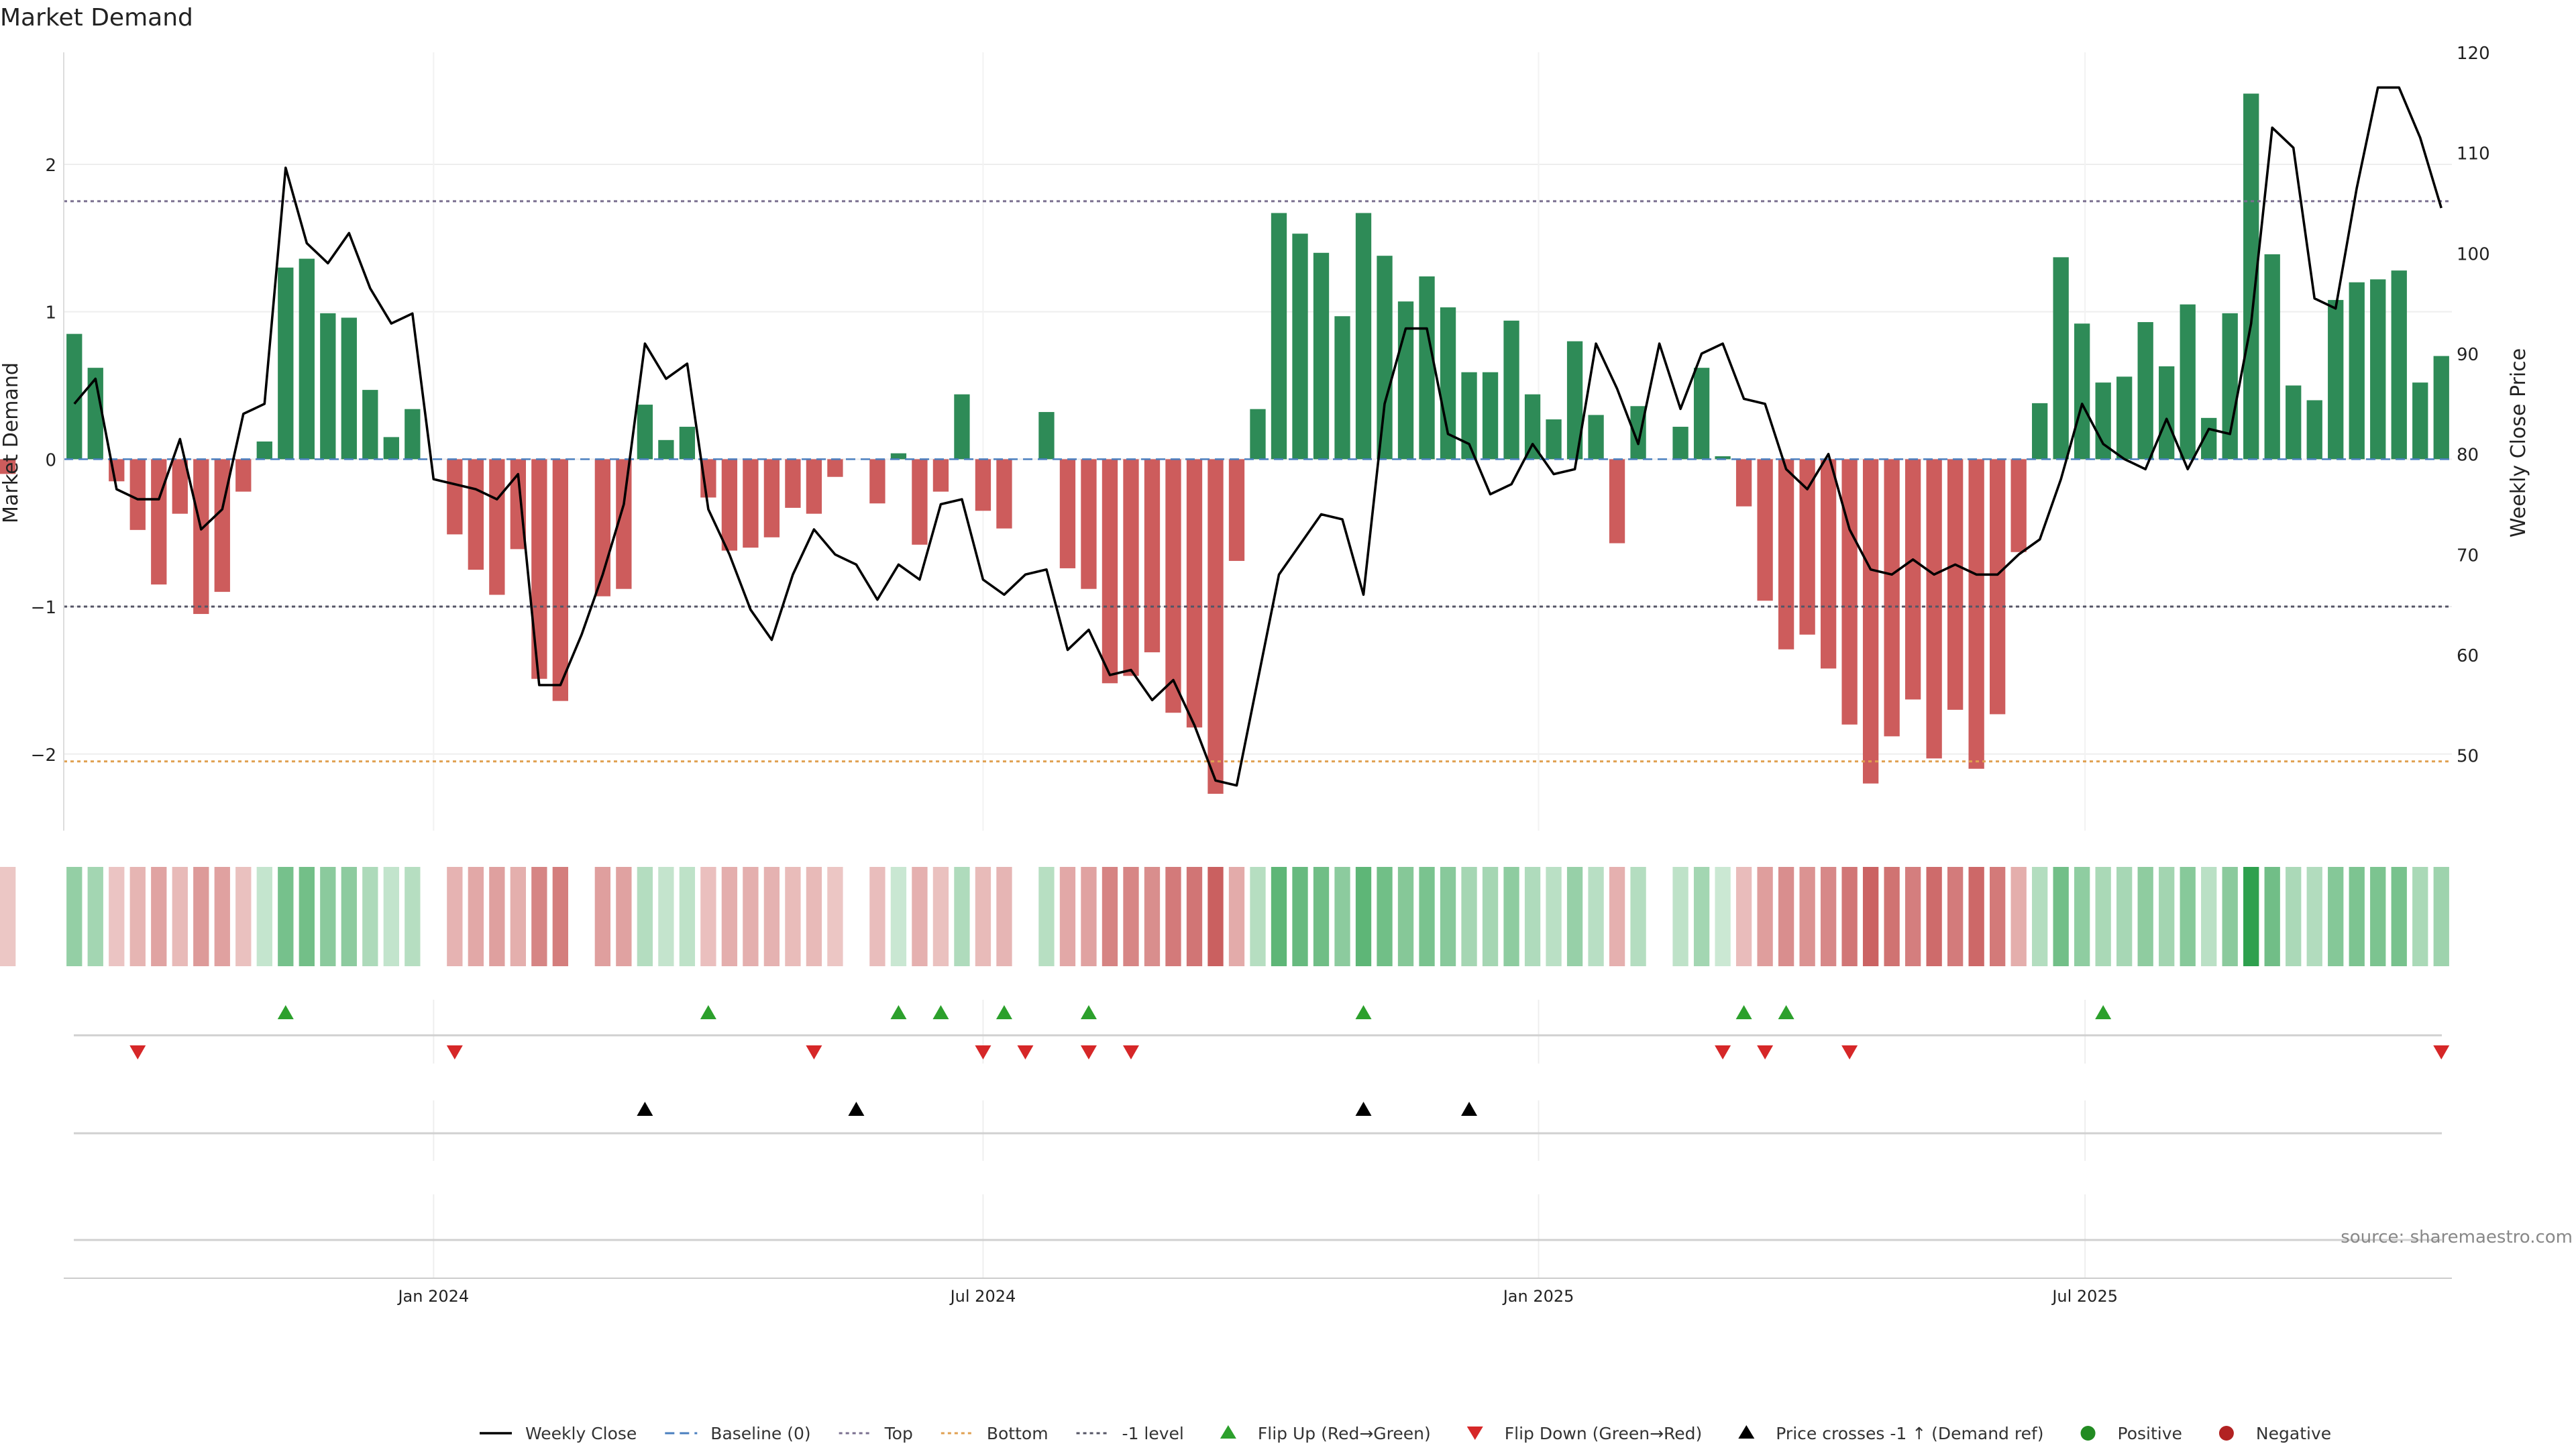  What do you see at coordinates (1130, 1434) in the screenshot?
I see `legend-item: -1 level` at bounding box center [1130, 1434].